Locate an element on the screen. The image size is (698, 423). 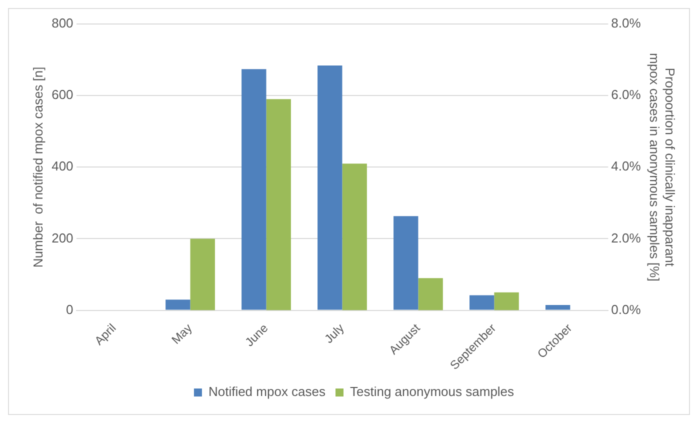
y-tick-label: 800 is located at coordinates (63, 23).